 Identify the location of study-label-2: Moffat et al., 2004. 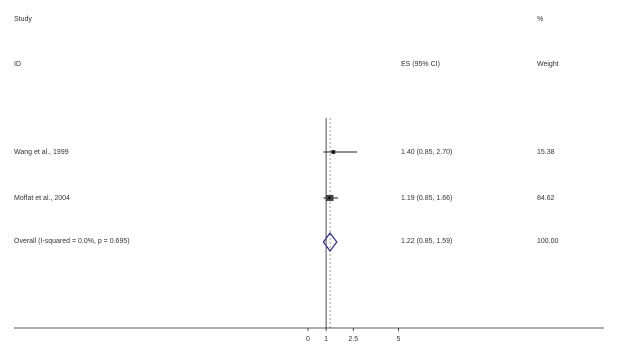
(42, 198).